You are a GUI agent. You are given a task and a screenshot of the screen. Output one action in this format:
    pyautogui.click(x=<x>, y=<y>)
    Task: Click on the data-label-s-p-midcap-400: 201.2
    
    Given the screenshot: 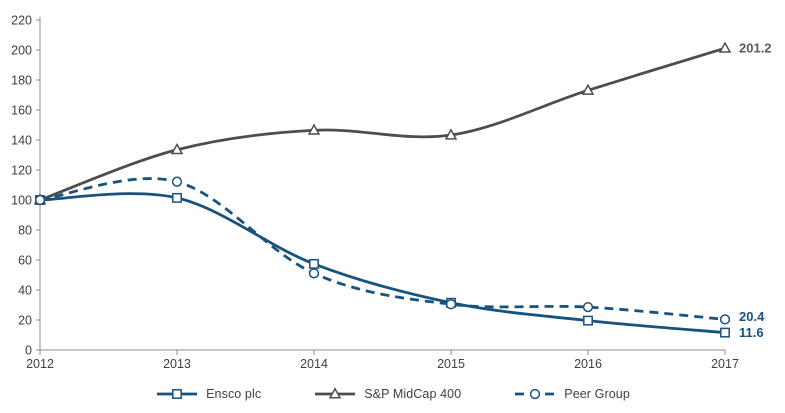 What is the action you would take?
    pyautogui.click(x=755, y=48)
    